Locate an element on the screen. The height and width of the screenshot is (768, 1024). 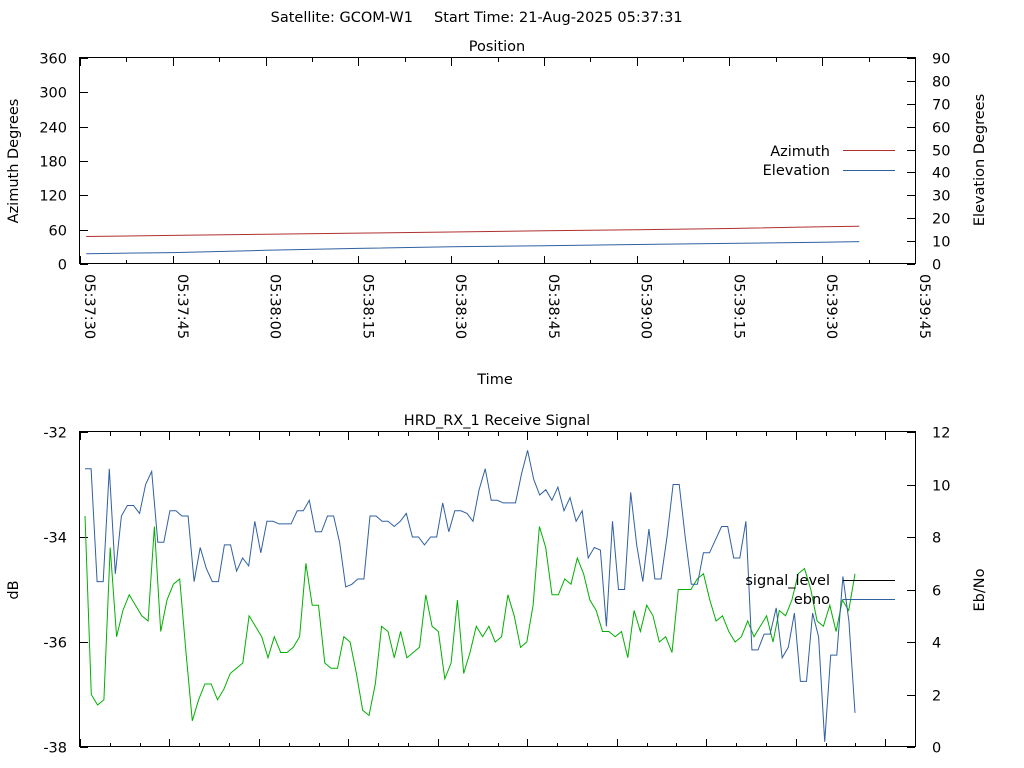
db-tick-label: -32 is located at coordinates (55, 434).